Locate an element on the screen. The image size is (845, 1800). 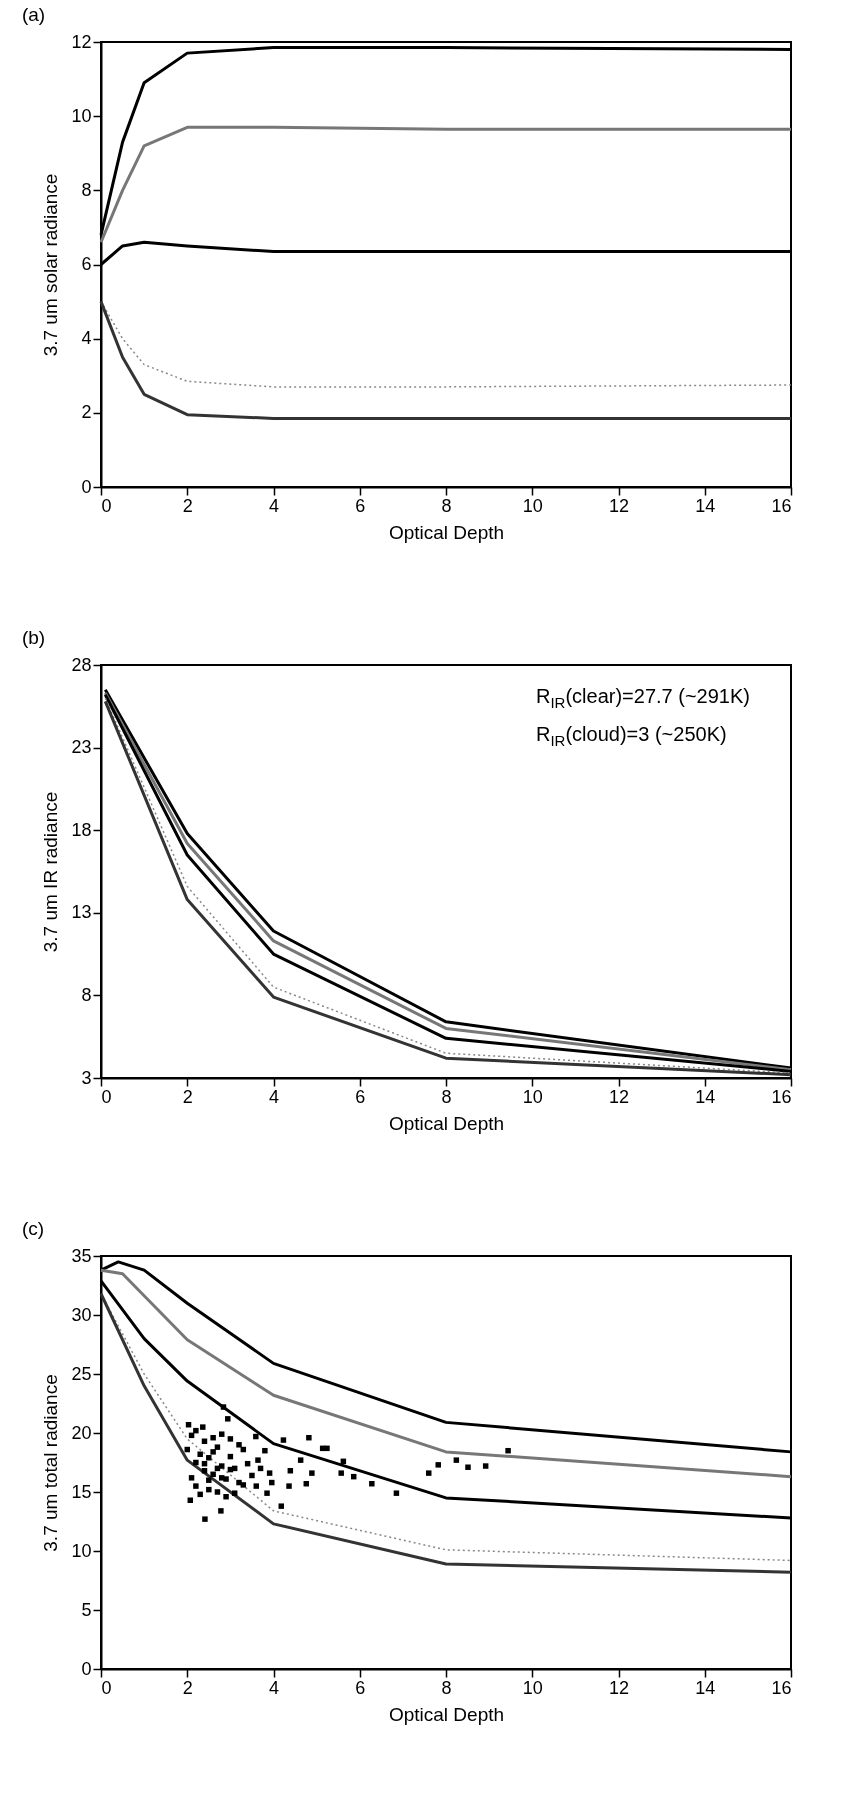
y-tick-label: 23 is located at coordinates (81, 747).